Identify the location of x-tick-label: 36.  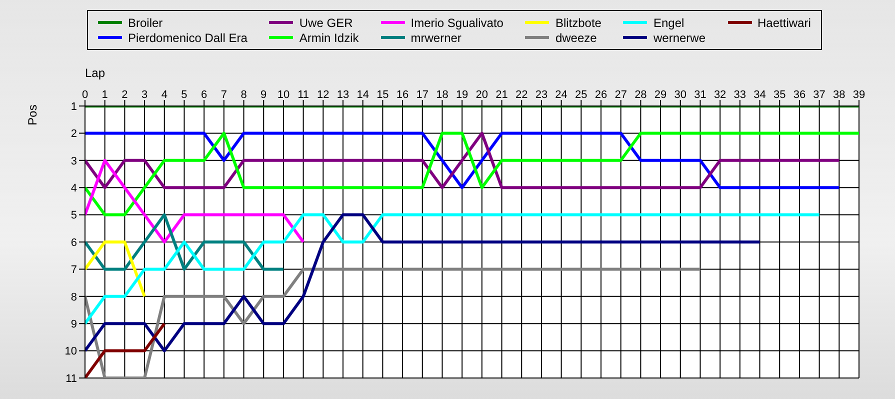
(799, 95).